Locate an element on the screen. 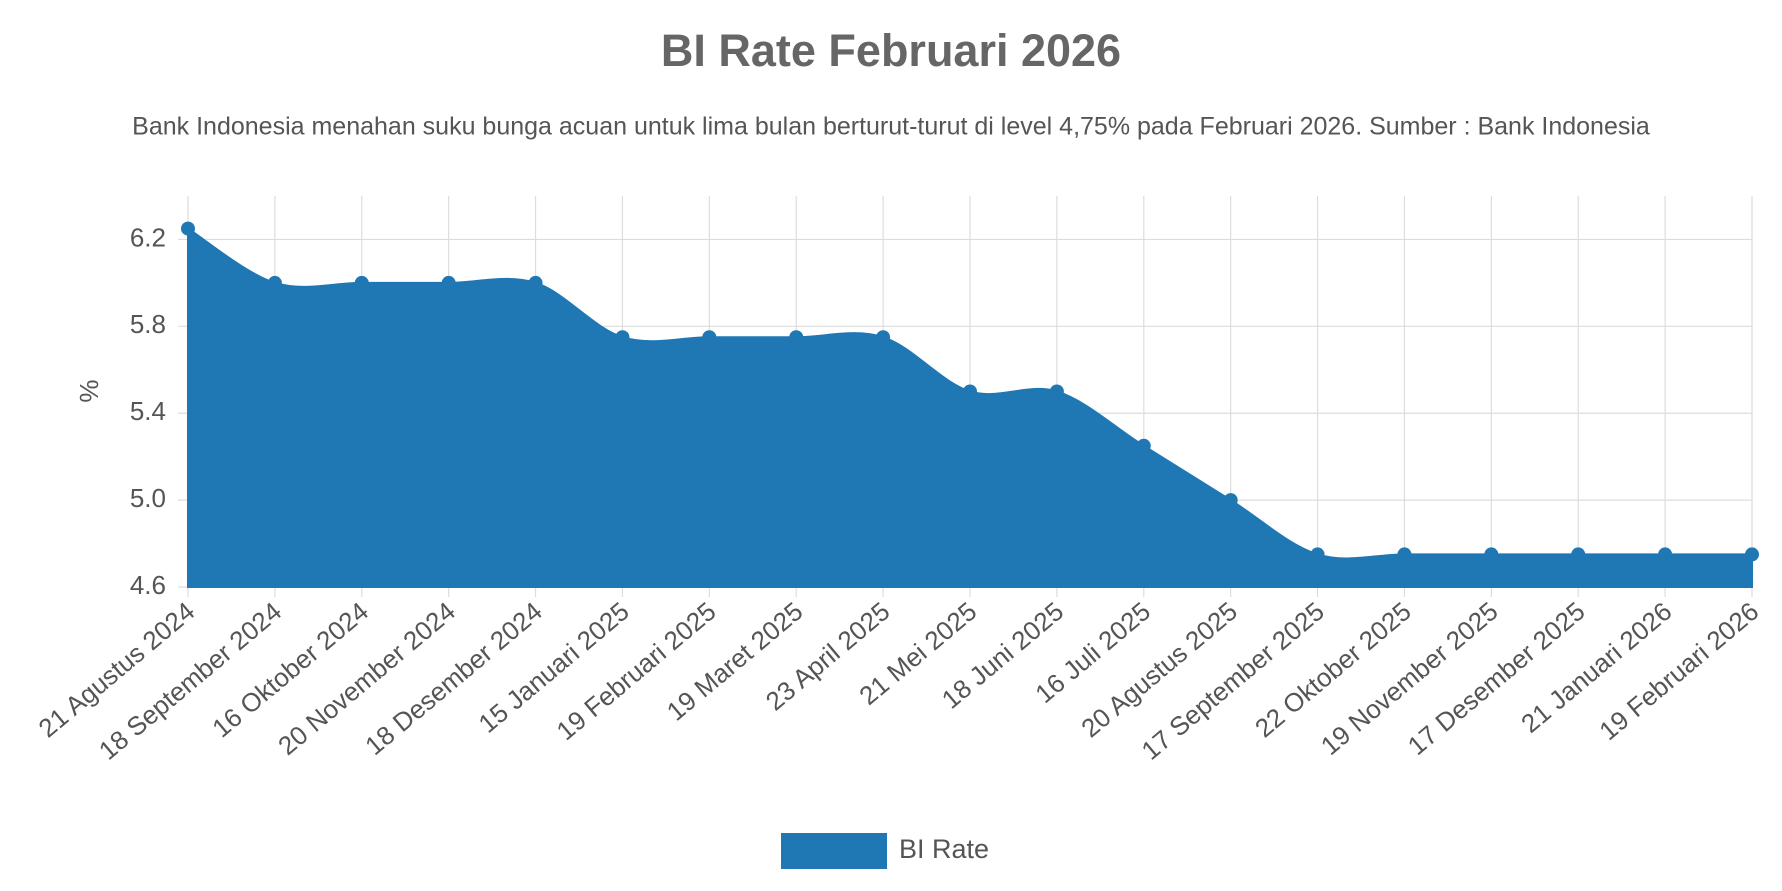  x-tick-label: 22 Oktober 2025 is located at coordinates (1333, 669).